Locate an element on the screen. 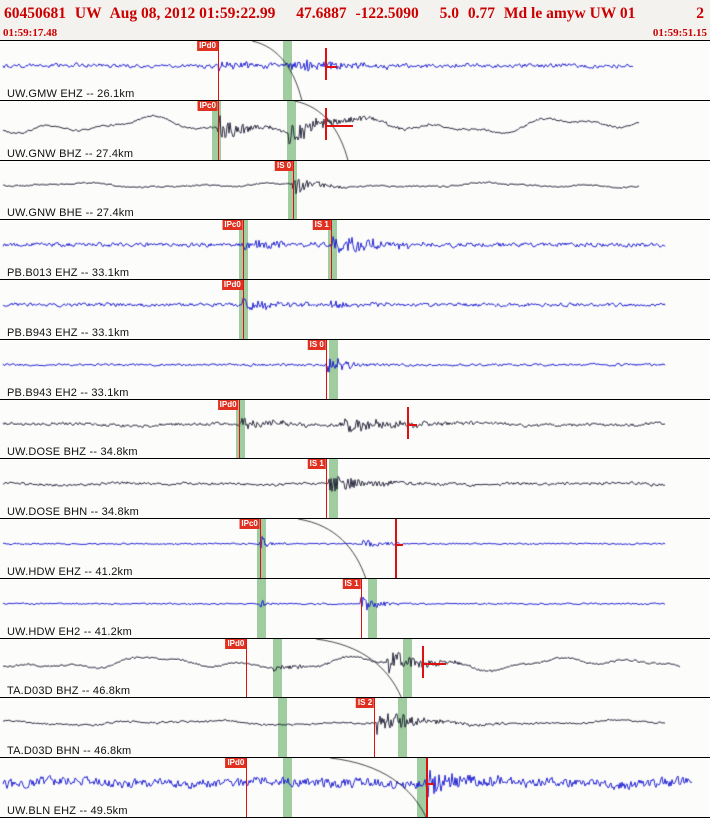  trace-row: UW.DOSE BHZ -- 34.8km IPd0 is located at coordinates (355, 429).